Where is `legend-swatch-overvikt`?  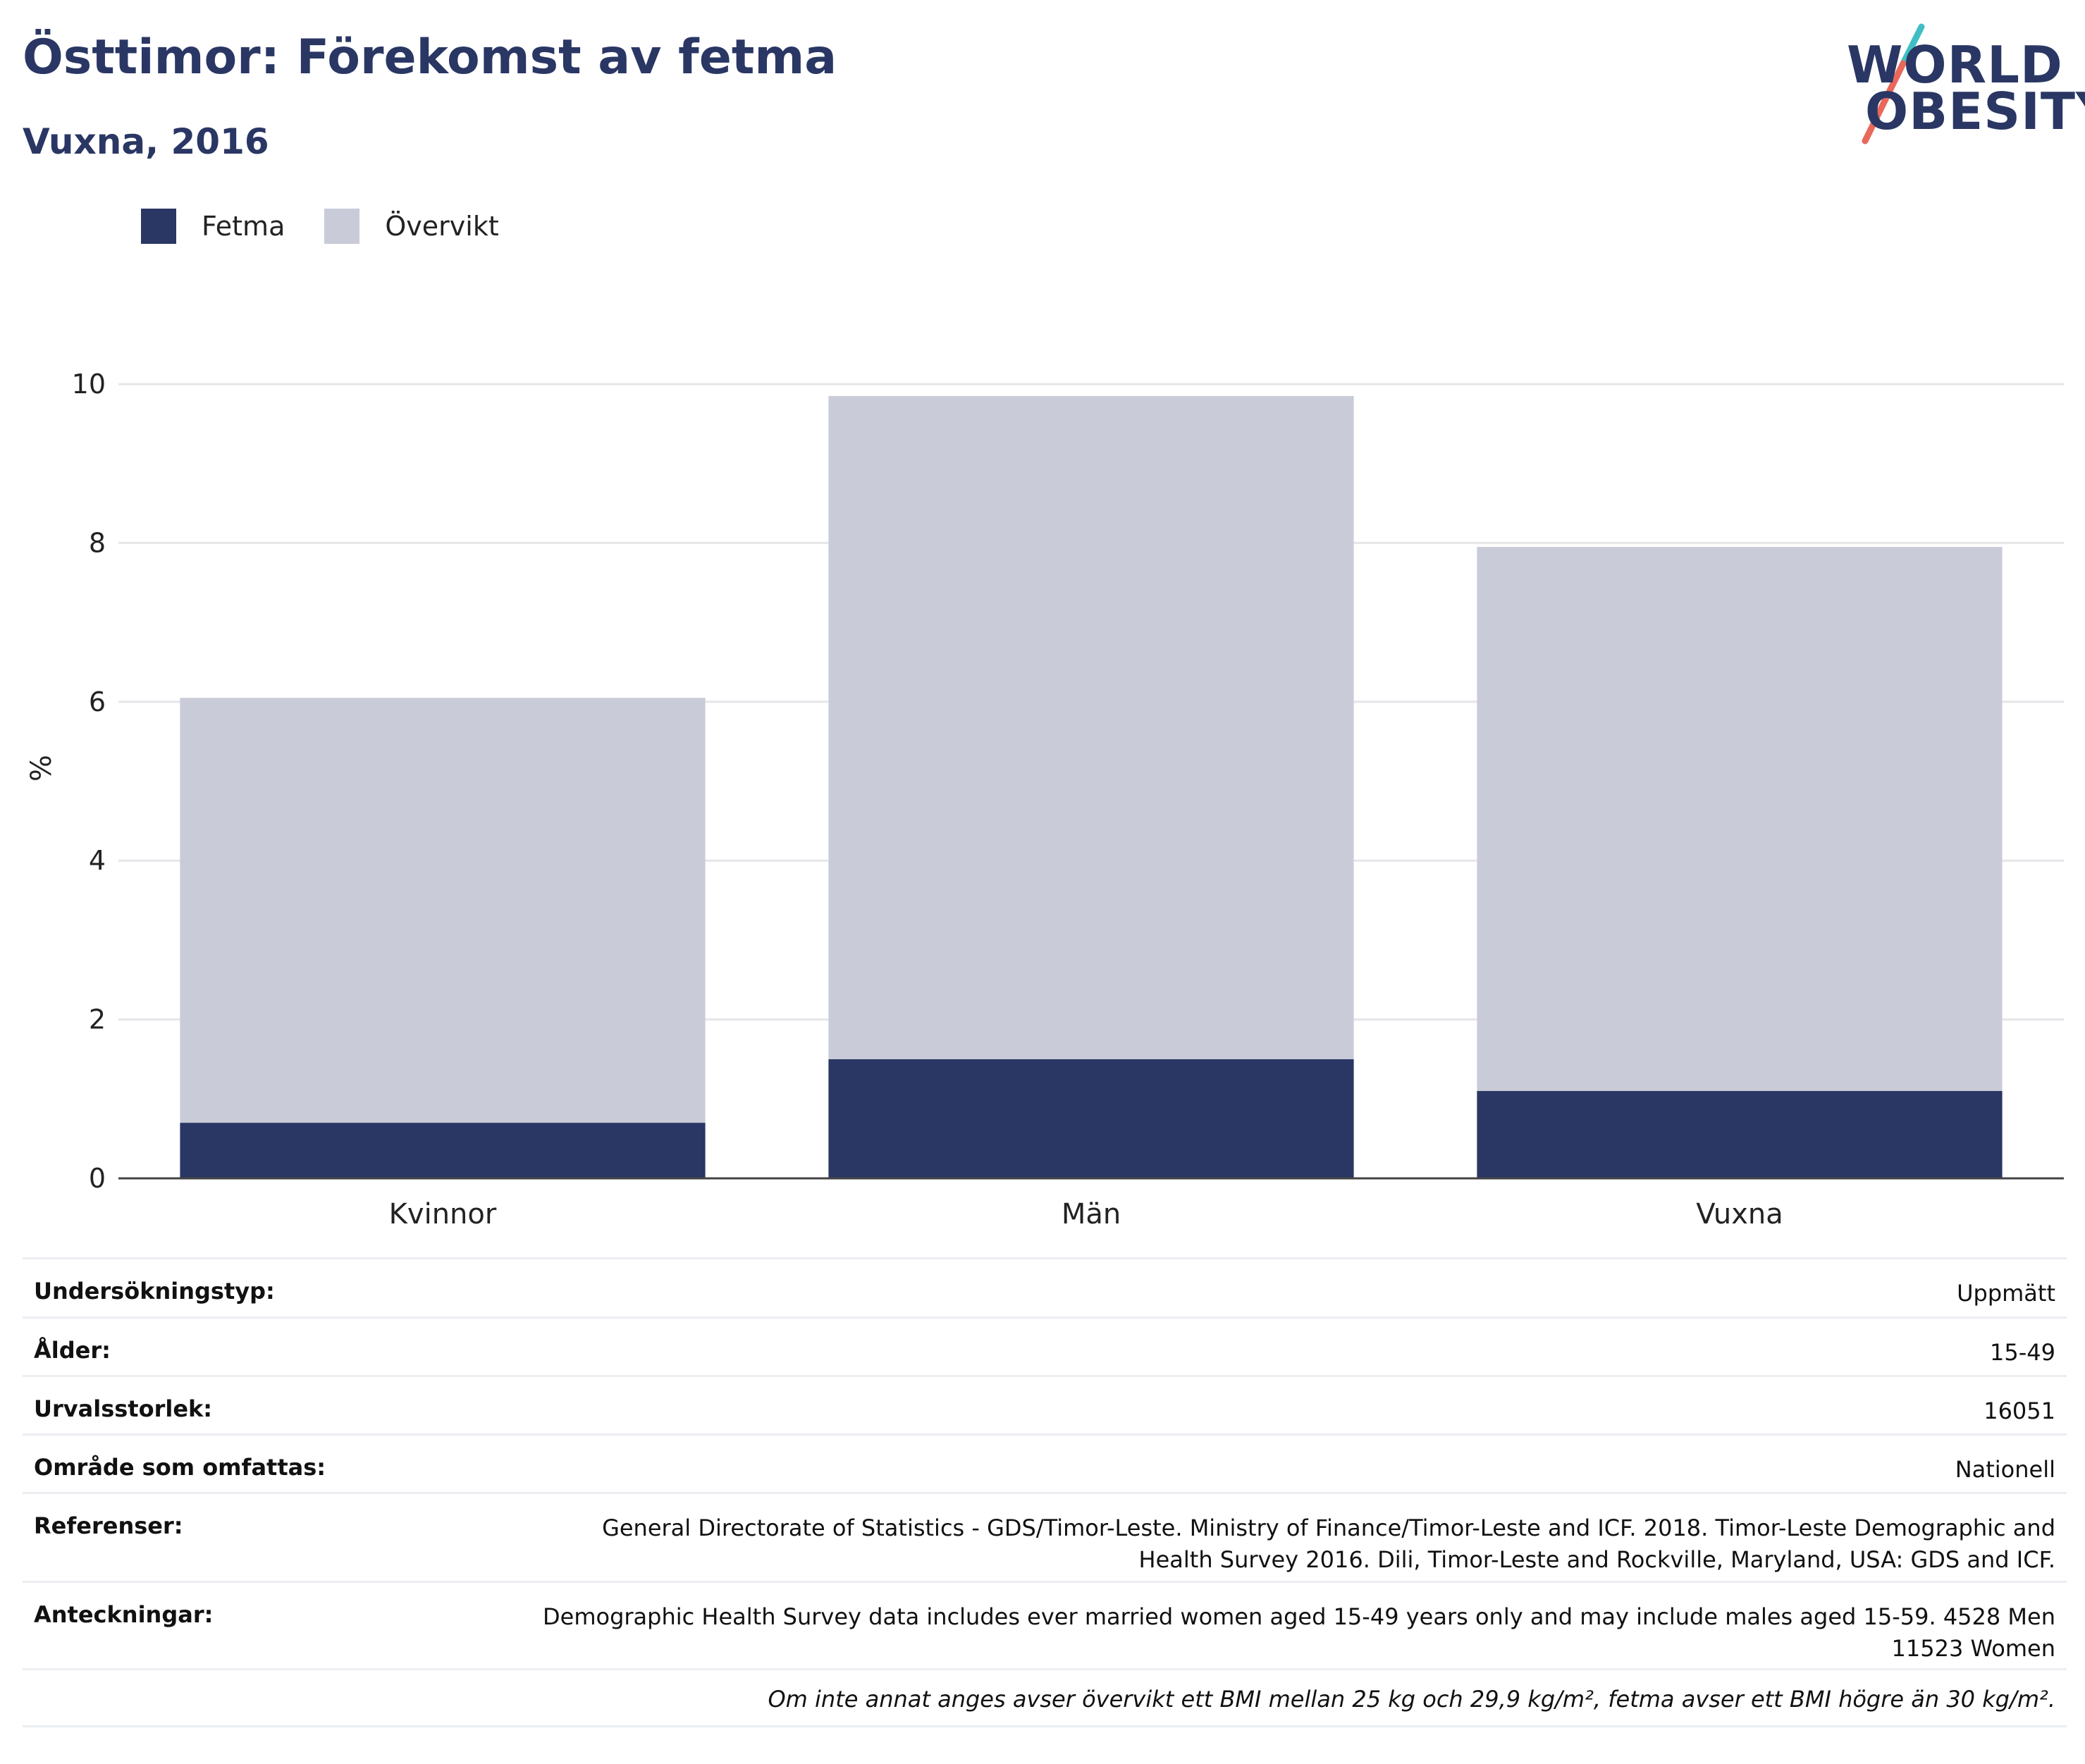 legend-swatch-overvikt is located at coordinates (342, 226).